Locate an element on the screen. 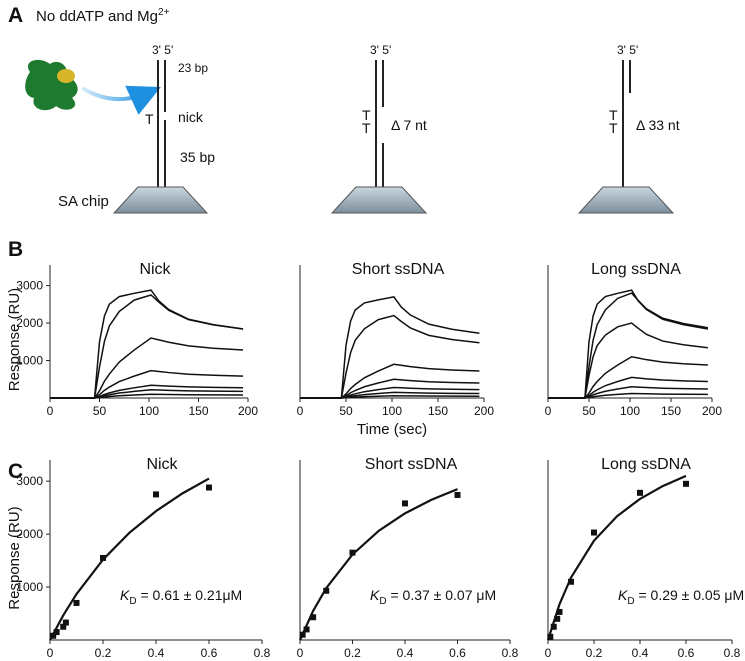  chart-title: Nick is located at coordinates (155, 269).